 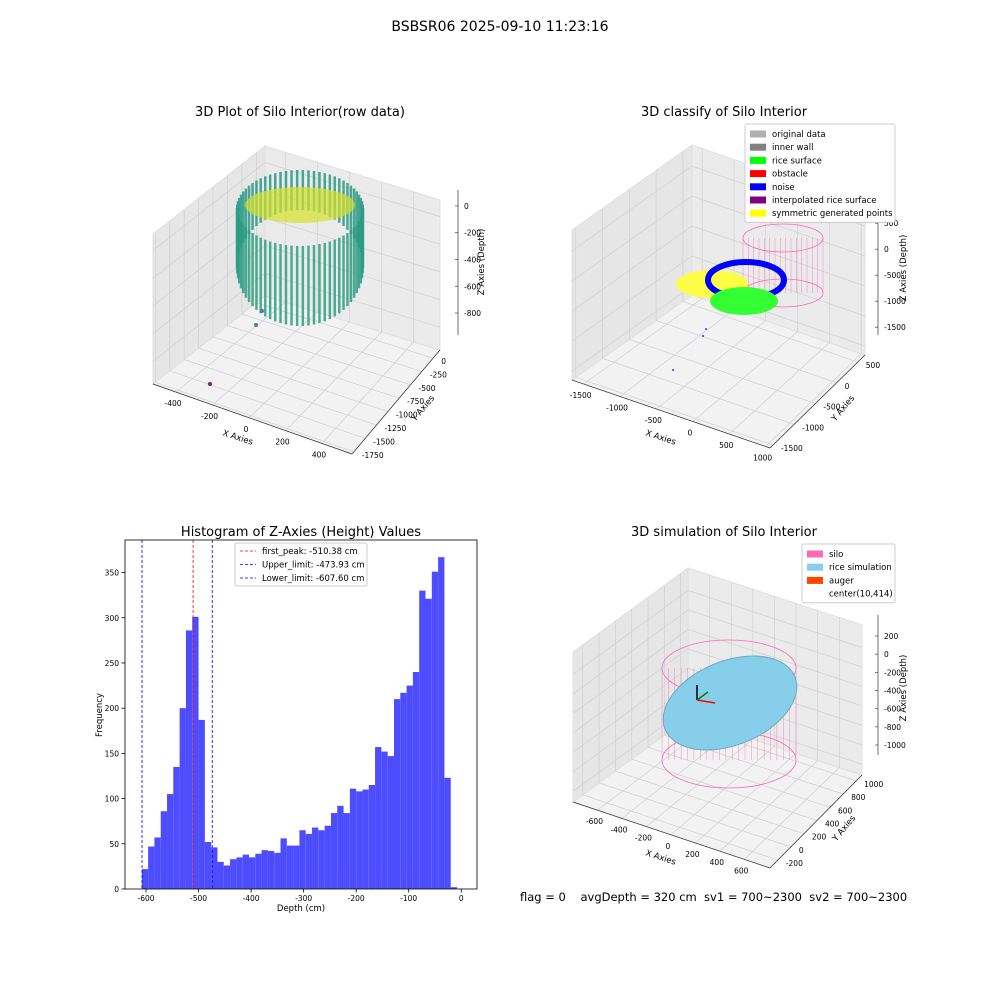 What do you see at coordinates (860, 568) in the screenshot?
I see `legend-label: rice simulation` at bounding box center [860, 568].